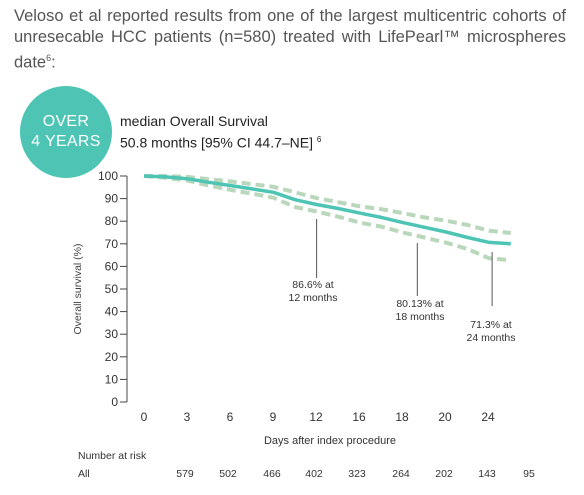 Image resolution: width=584 pixels, height=495 pixels. I want to click on y-tick-label: 90, so click(112, 199).